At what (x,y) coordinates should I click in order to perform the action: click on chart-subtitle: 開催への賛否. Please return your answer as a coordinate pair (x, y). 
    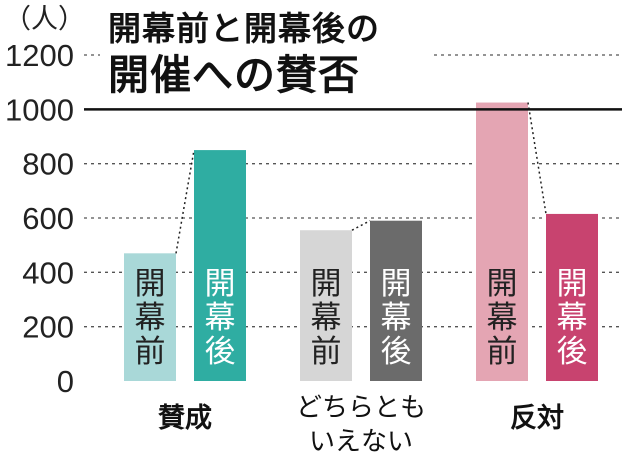
    Looking at the image, I should click on (234, 75).